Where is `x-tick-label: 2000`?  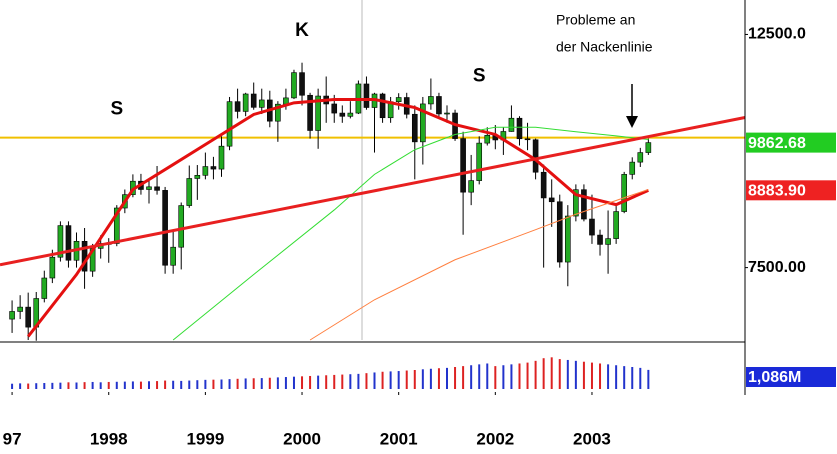
x-tick-label: 2000 is located at coordinates (302, 438).